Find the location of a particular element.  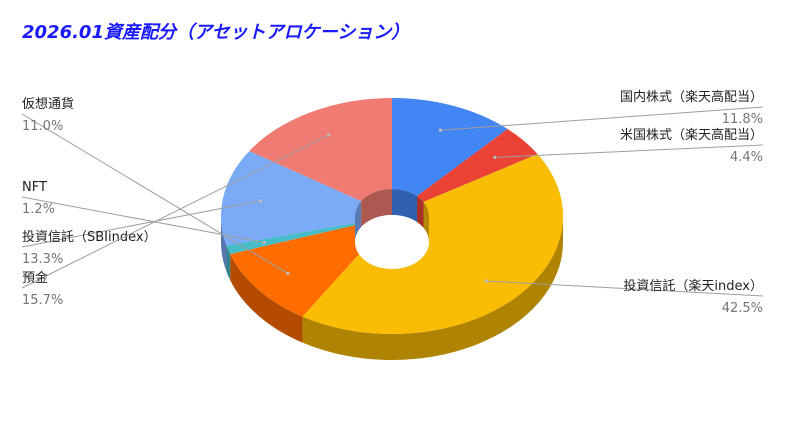

slice-value-5: 13.3% is located at coordinates (42, 259).